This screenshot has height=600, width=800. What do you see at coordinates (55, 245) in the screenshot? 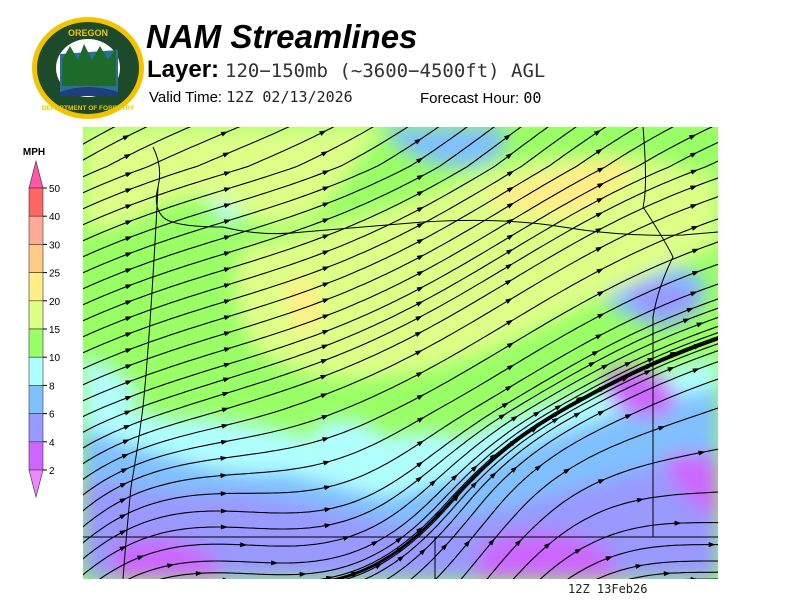
I see `legend-label: 30` at bounding box center [55, 245].